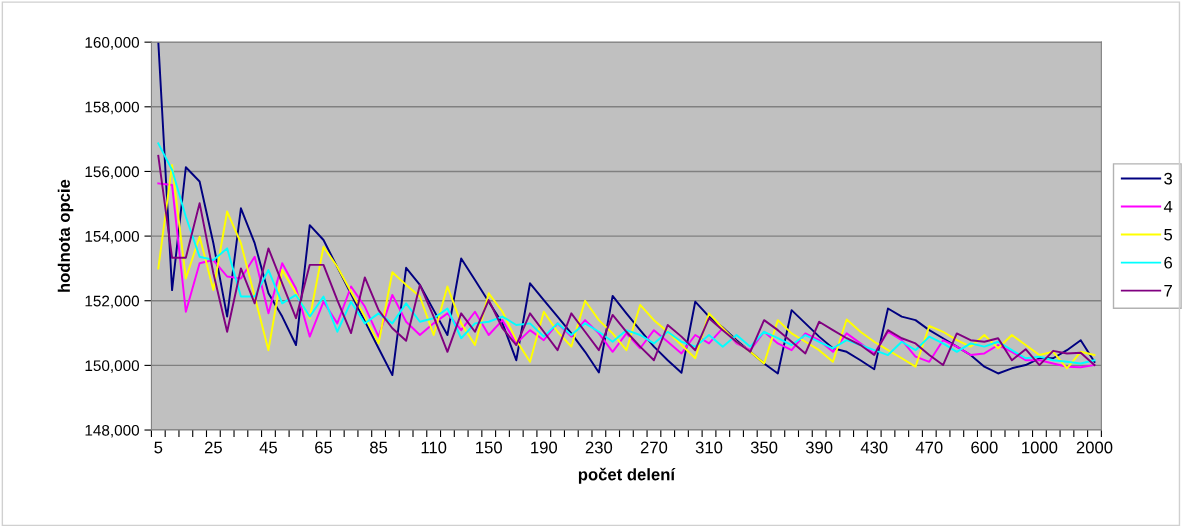 Image resolution: width=1183 pixels, height=527 pixels. What do you see at coordinates (599, 447) in the screenshot?
I see `x-tick-label: 230` at bounding box center [599, 447].